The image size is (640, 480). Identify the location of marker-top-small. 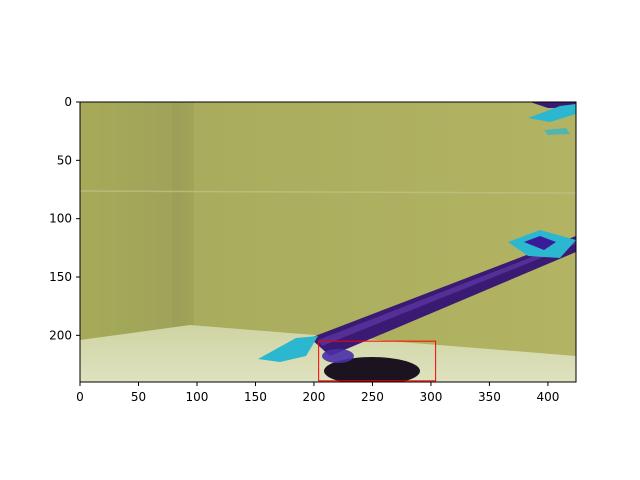
(557, 131).